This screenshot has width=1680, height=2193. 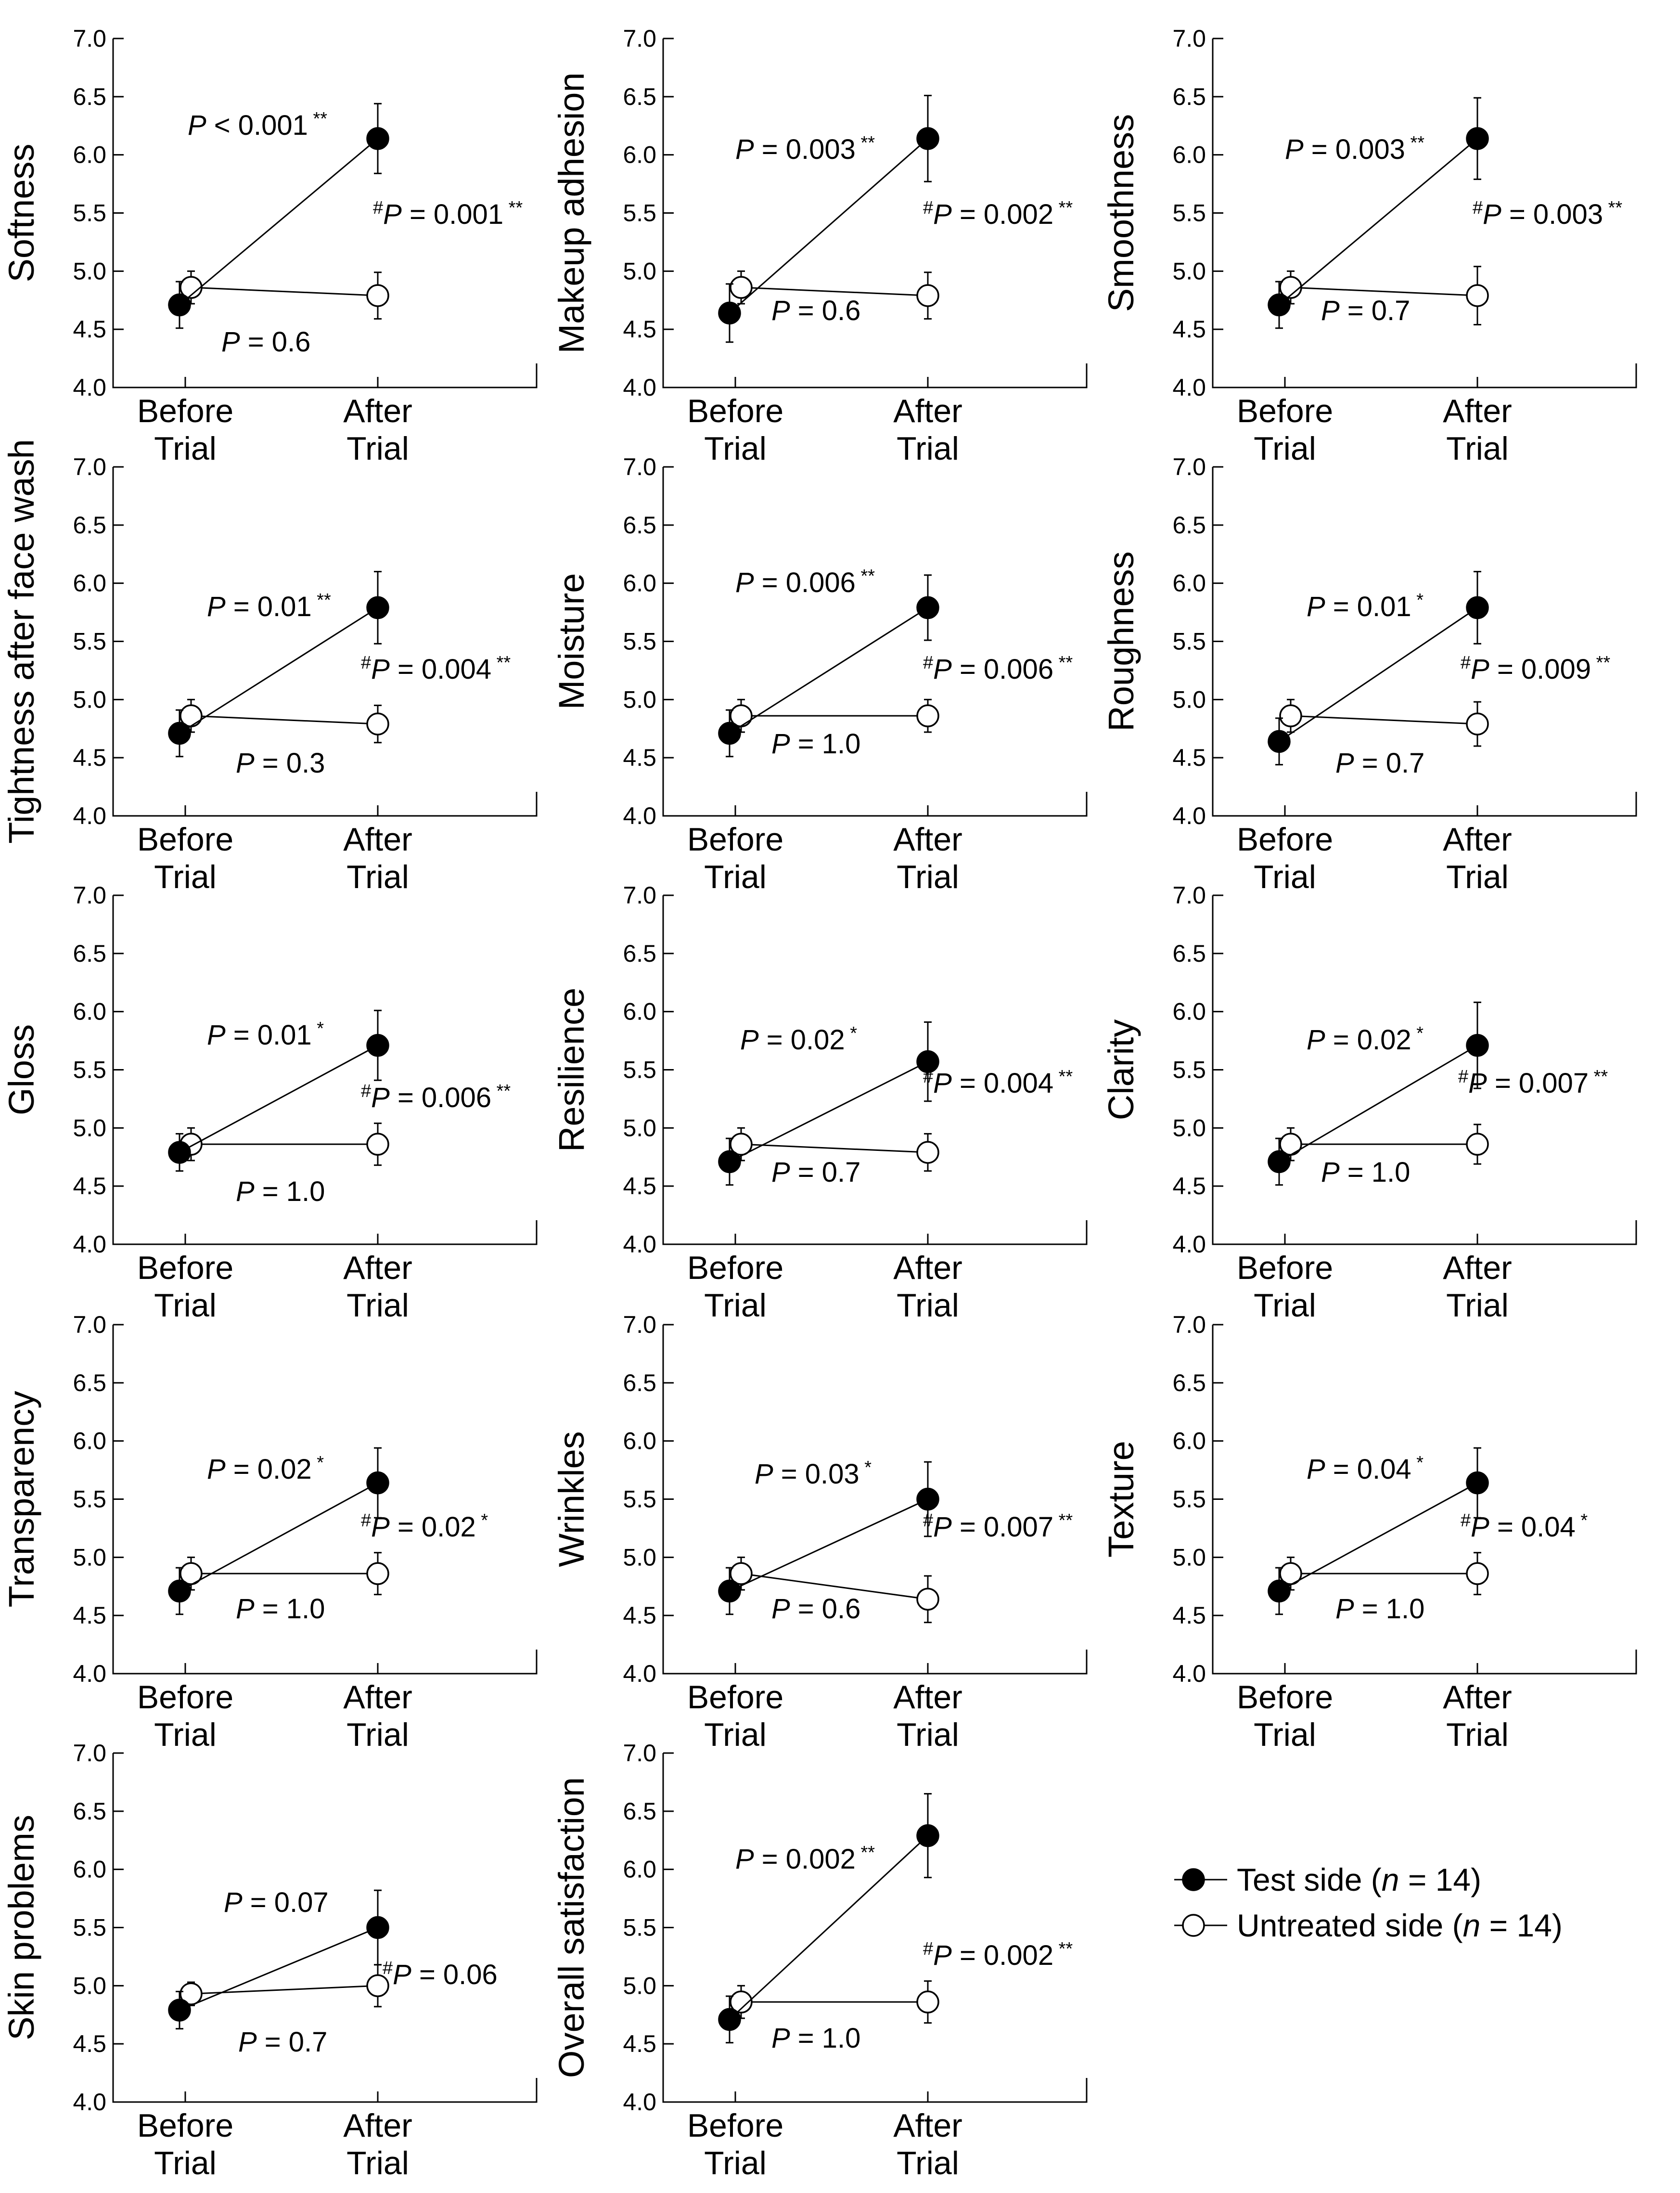 What do you see at coordinates (424, 1526) in the screenshot?
I see `p-value-between: #P = 0.02 *` at bounding box center [424, 1526].